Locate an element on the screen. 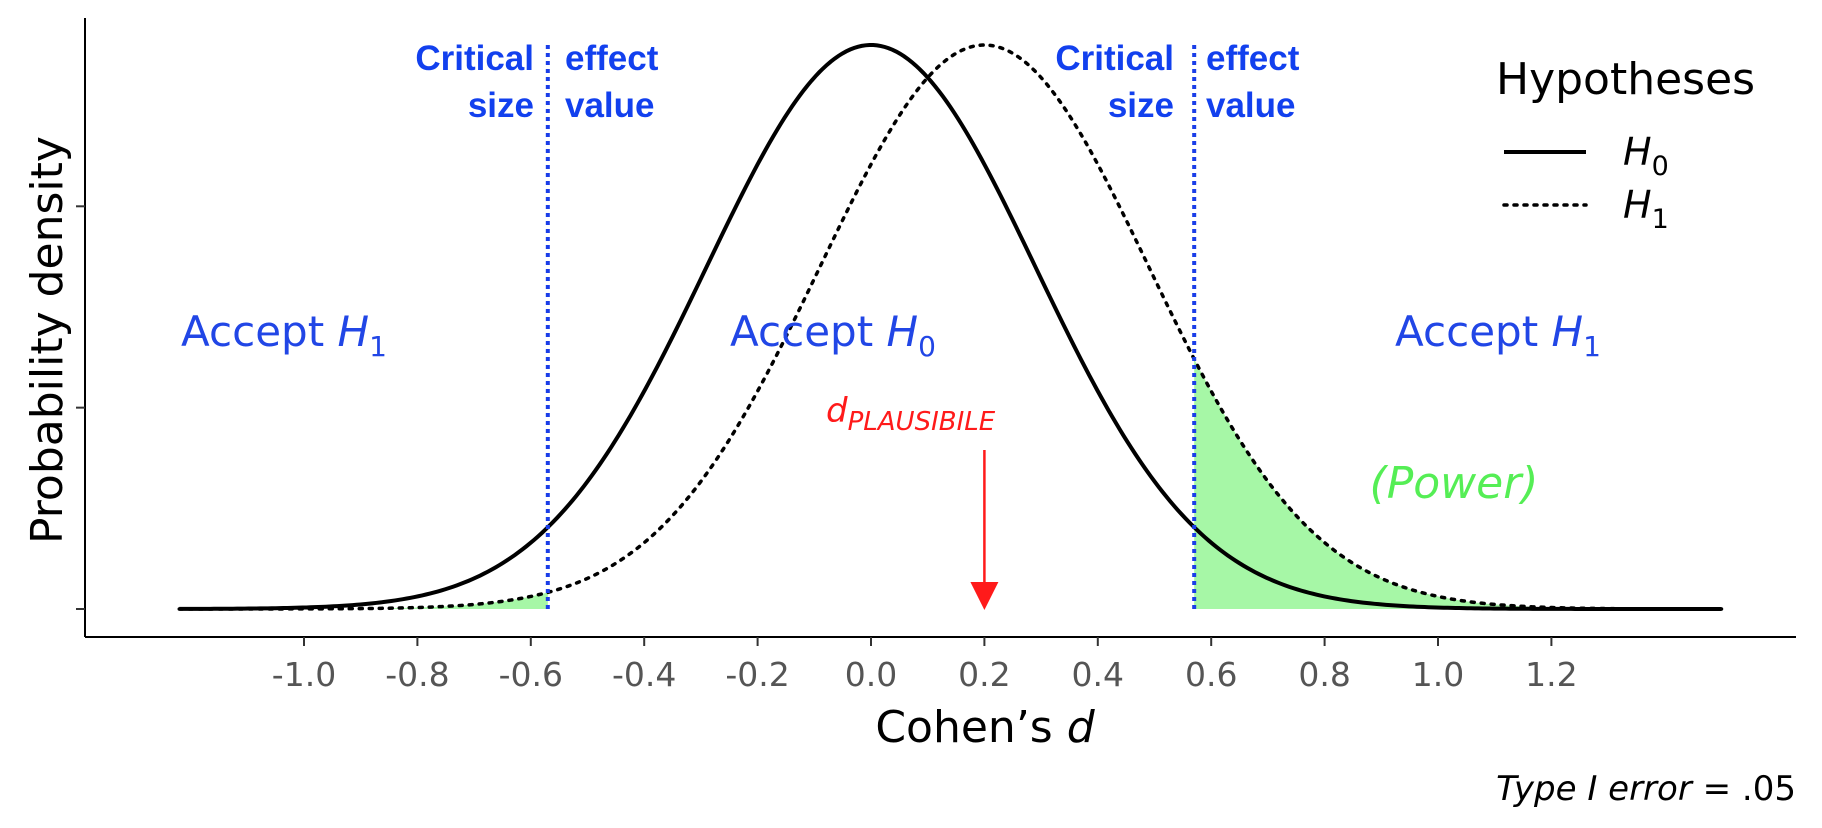 Image resolution: width=1822 pixels, height=828 pixels. x-tick-label: 0.6 is located at coordinates (1211, 674).